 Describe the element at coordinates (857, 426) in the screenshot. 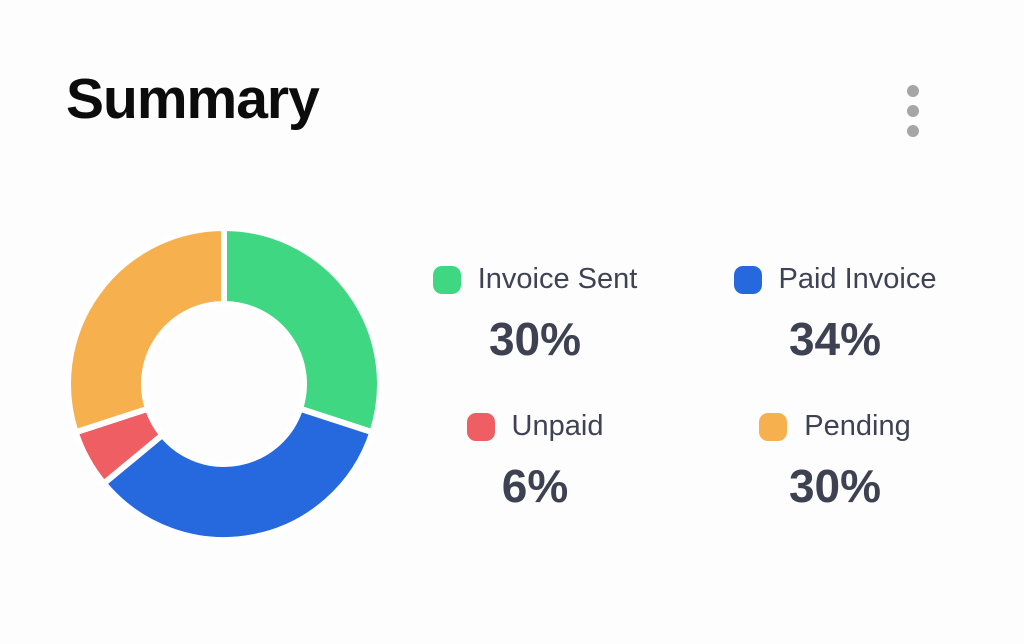

I see `legend-label: Pending` at that location.